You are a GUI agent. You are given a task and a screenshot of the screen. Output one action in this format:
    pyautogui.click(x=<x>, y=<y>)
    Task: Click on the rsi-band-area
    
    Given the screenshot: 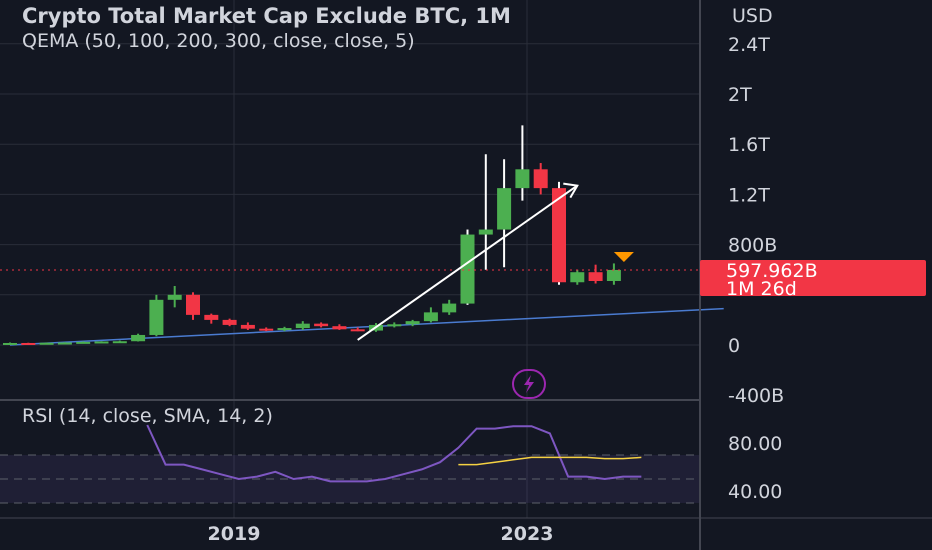 What is the action you would take?
    pyautogui.click(x=350, y=479)
    